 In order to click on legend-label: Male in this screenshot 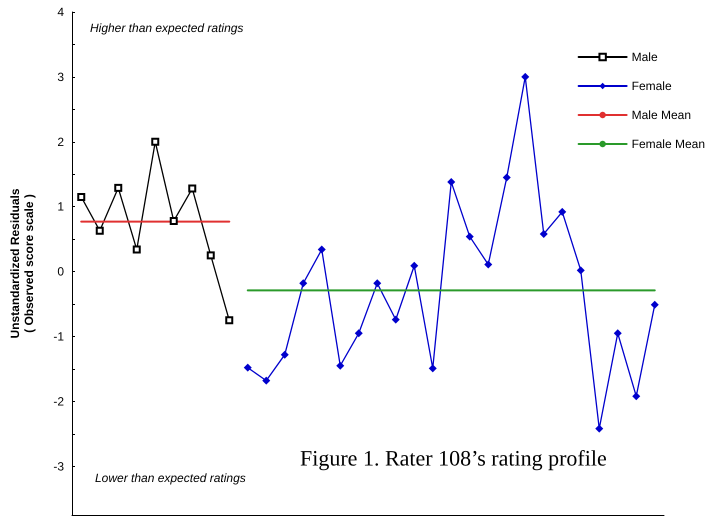, I will do `click(645, 57)`.